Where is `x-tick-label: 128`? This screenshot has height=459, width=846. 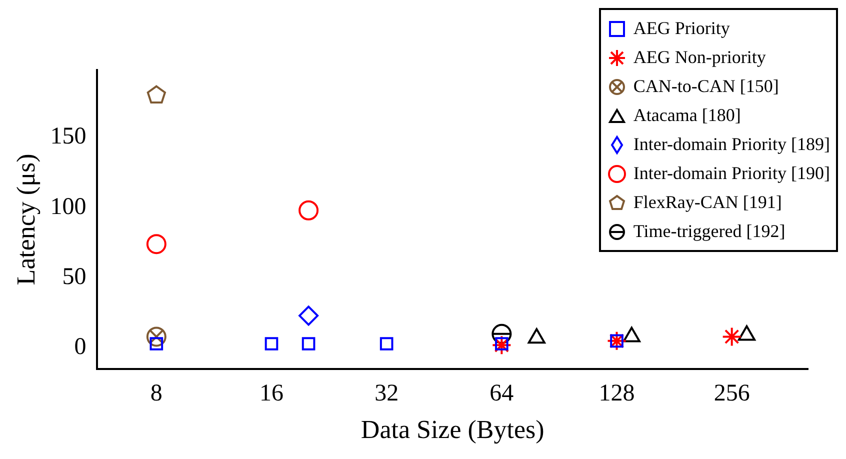
x-tick-label: 128 is located at coordinates (616, 393).